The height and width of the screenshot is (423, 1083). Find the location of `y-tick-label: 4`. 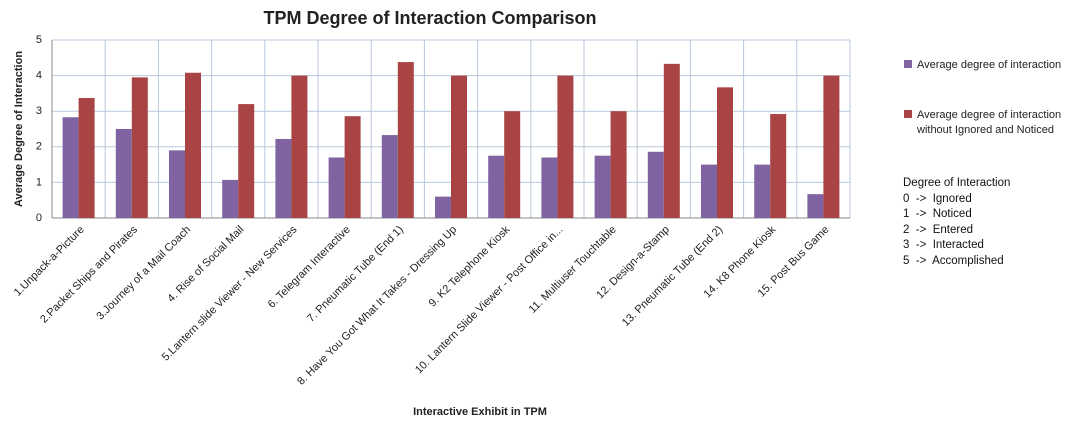

y-tick-label: 4 is located at coordinates (39, 76).